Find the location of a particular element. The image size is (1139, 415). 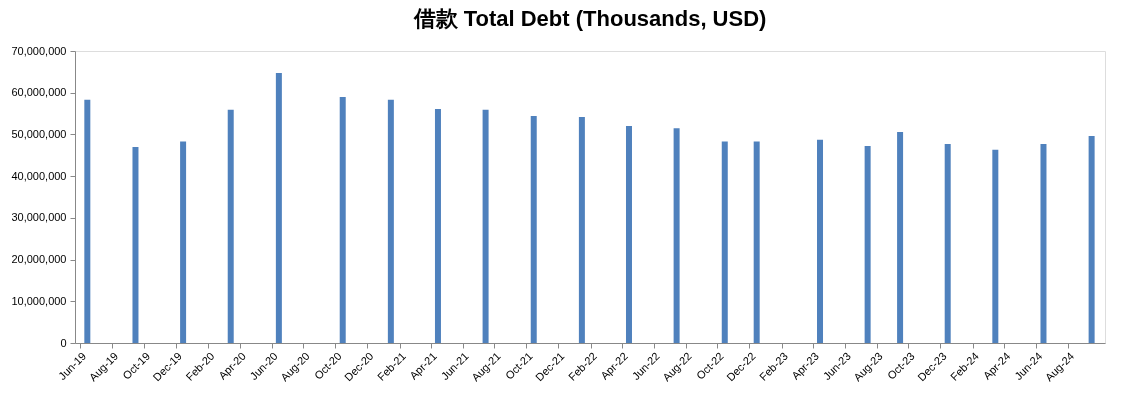

y-tick-label: 0 is located at coordinates (63, 342).